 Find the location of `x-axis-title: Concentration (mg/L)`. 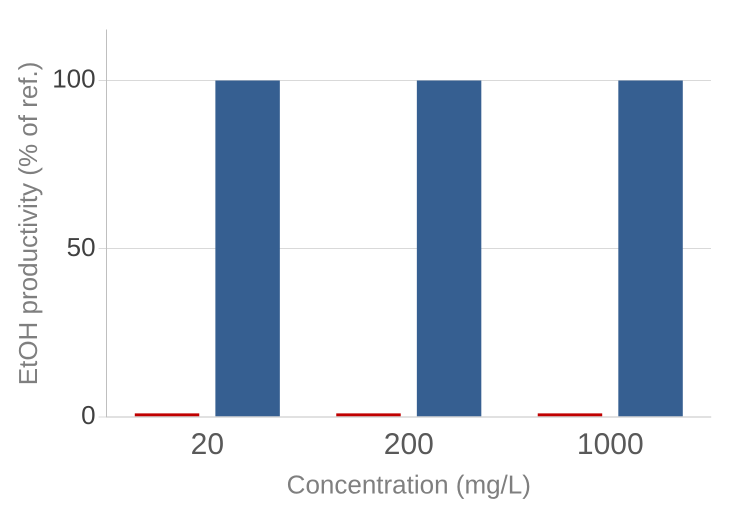

x-axis-title: Concentration (mg/L) is located at coordinates (408, 485).